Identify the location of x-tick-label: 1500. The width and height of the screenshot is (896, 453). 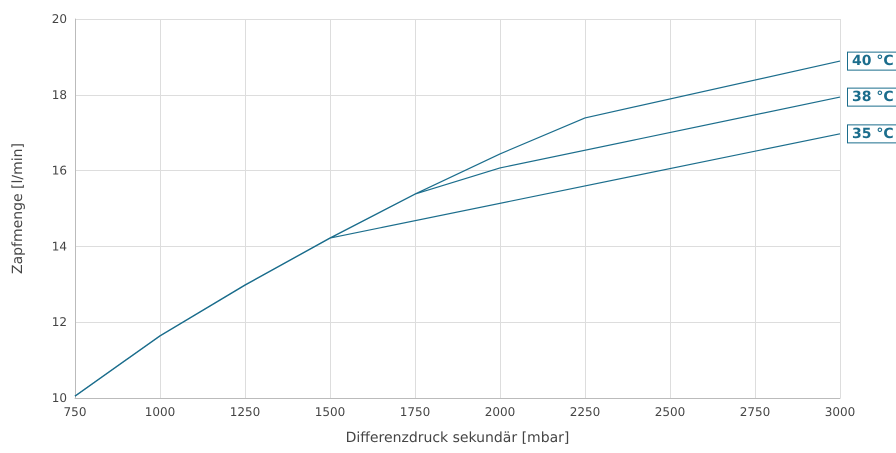
(330, 412).